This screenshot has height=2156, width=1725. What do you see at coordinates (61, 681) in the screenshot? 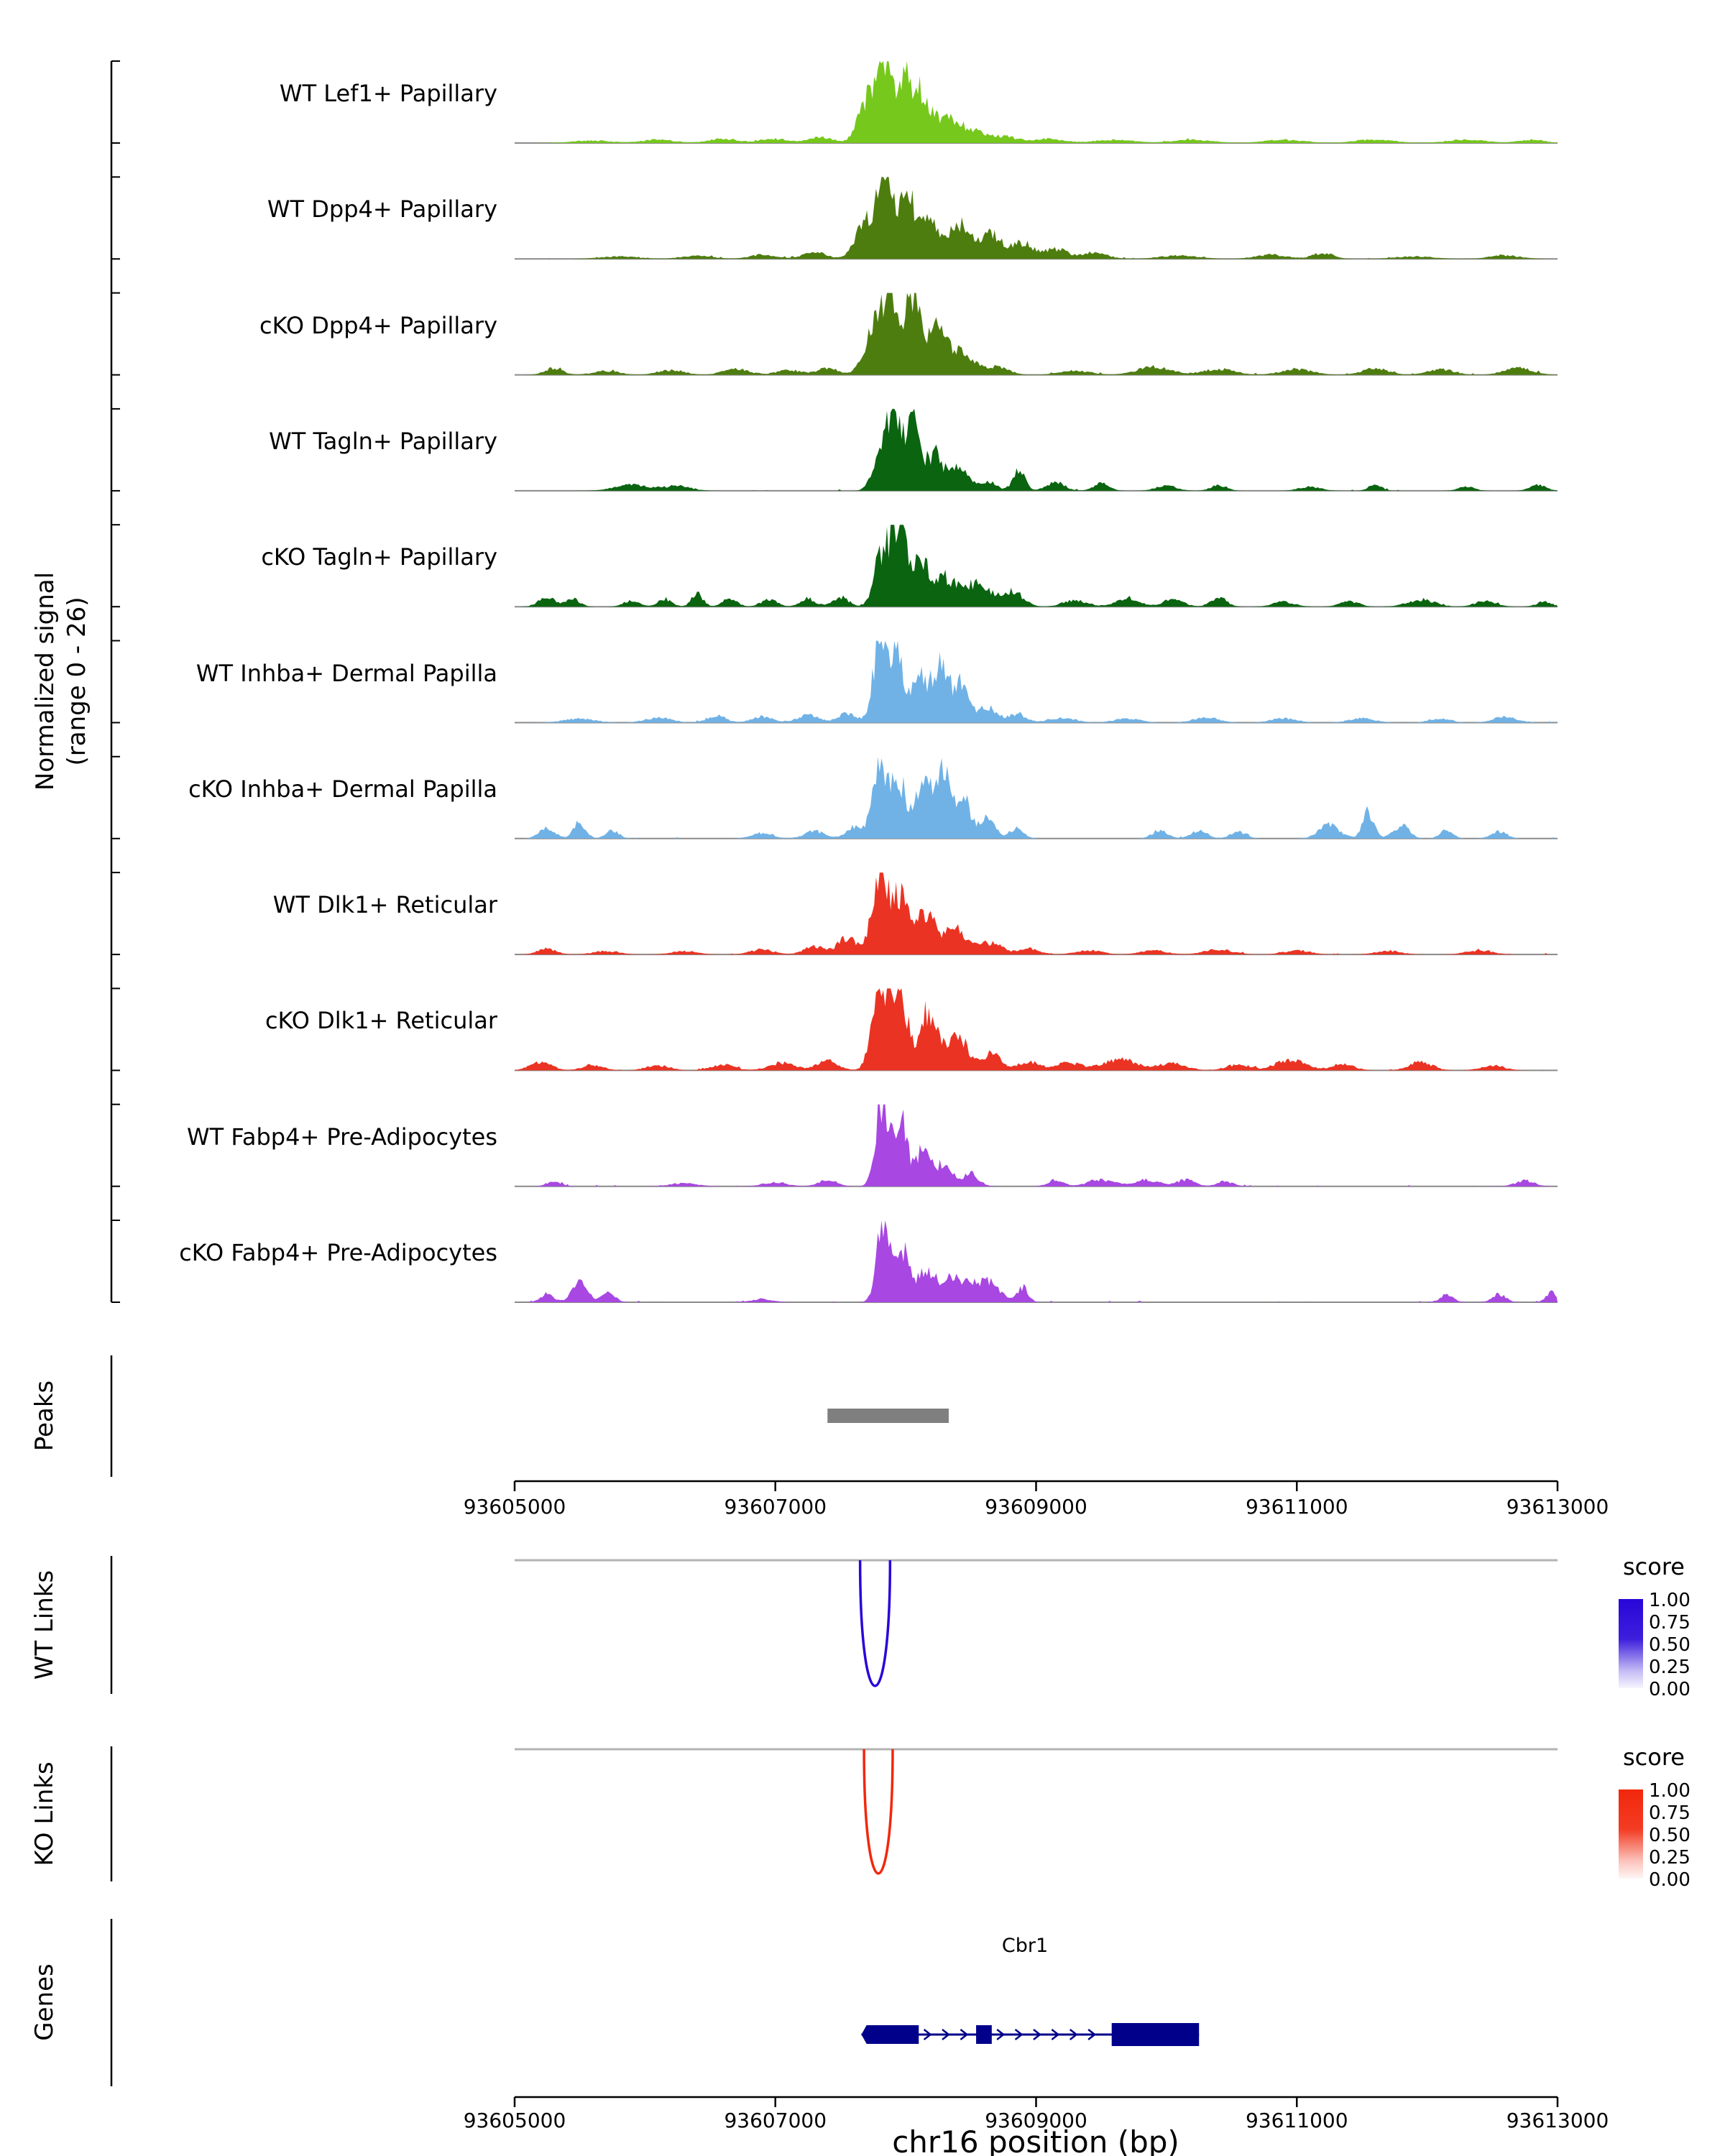
I see `y-axis-label: Normalized signal (range 0 - 26)` at bounding box center [61, 681].